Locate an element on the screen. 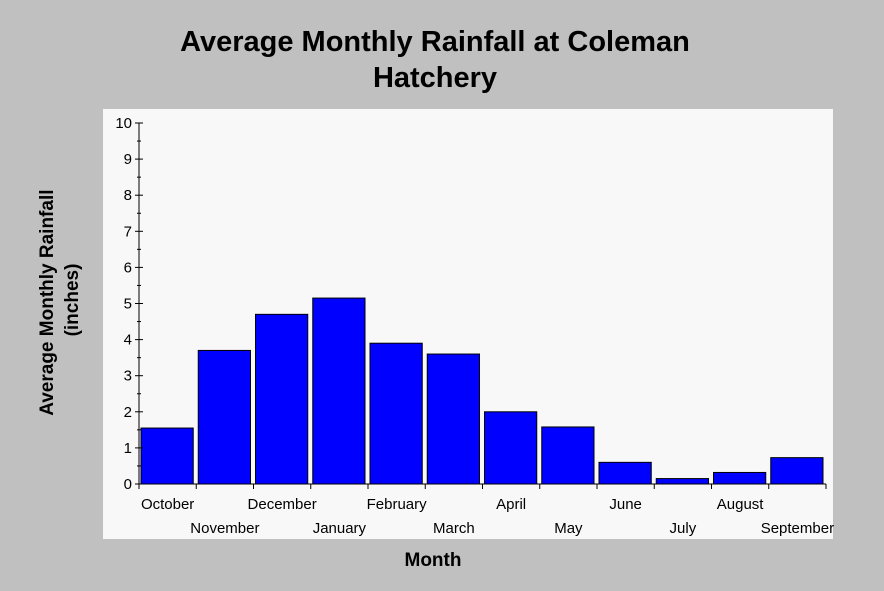 Image resolution: width=884 pixels, height=591 pixels. y-axis-label-line1: Average Monthly Rainfall is located at coordinates (47, 302).